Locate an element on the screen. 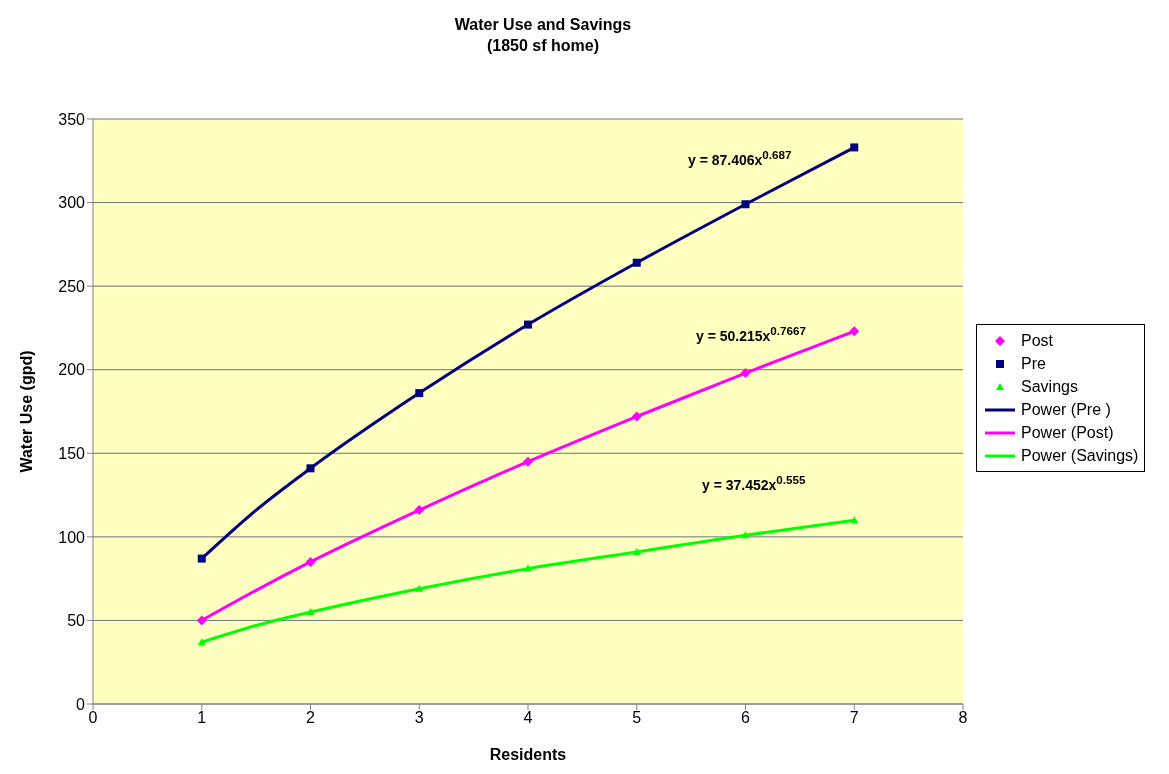  x-tick-label: 0 is located at coordinates (93, 718).